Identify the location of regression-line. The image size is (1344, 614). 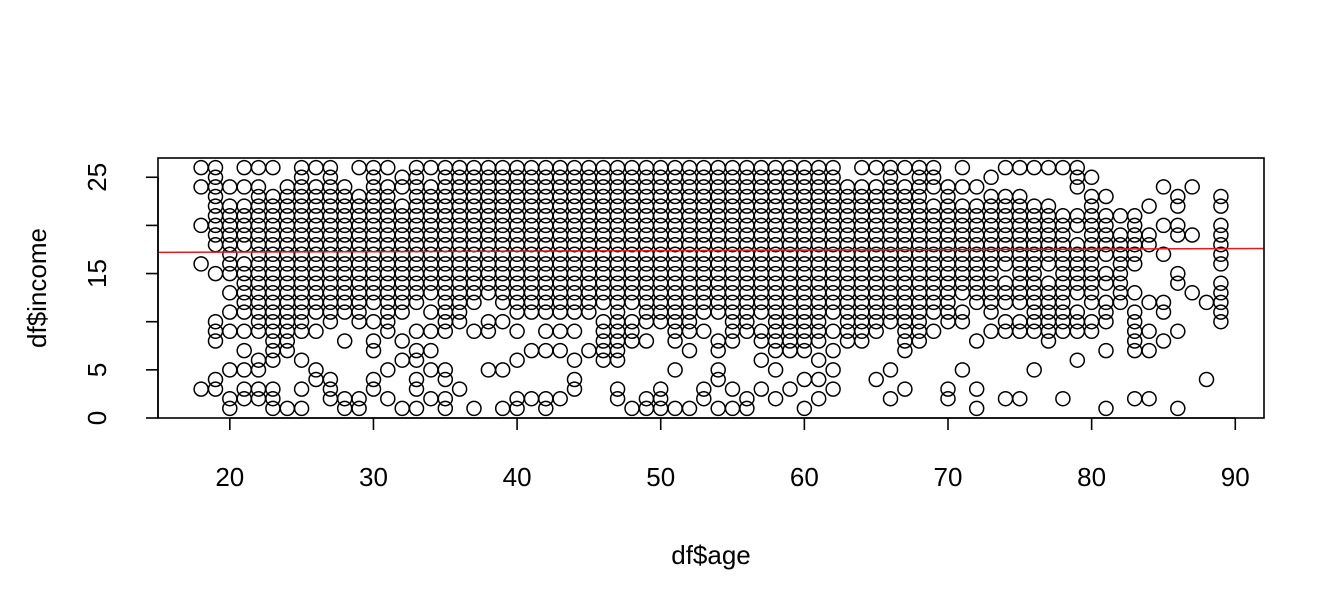
(711, 250).